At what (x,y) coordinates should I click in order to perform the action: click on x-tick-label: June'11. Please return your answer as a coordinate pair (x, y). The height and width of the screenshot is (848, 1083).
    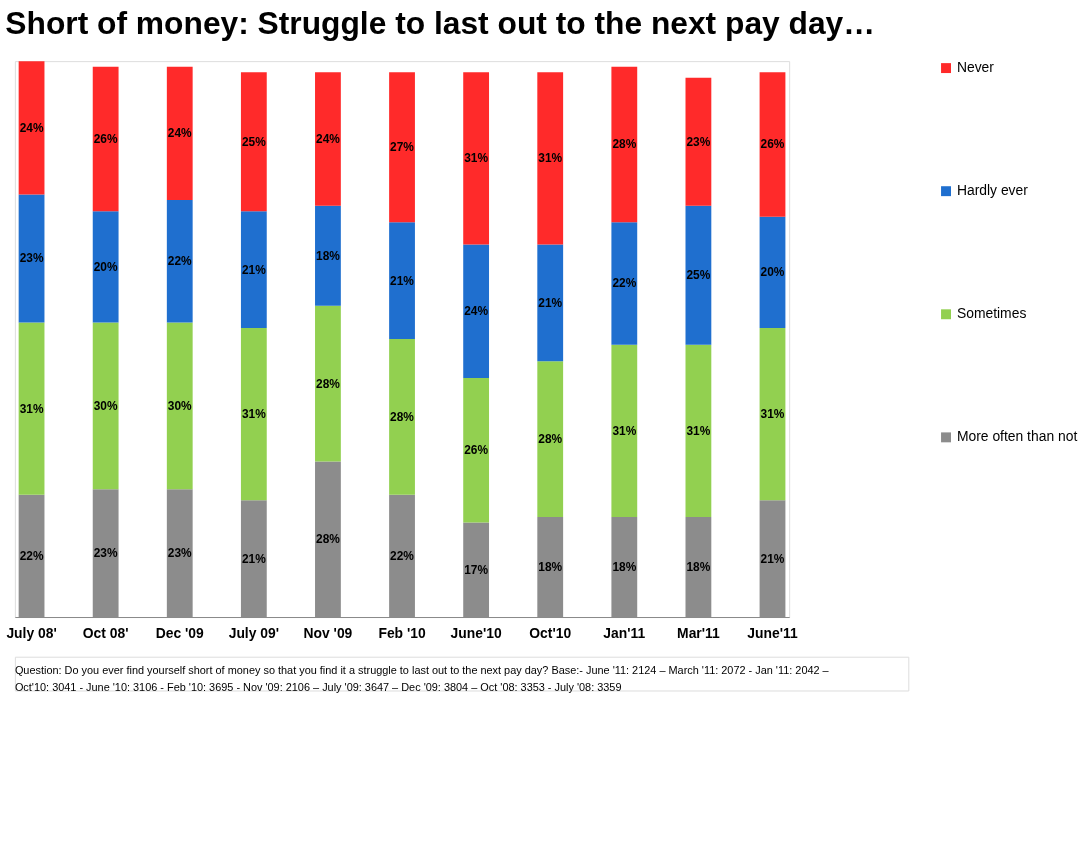
    Looking at the image, I should click on (772, 633).